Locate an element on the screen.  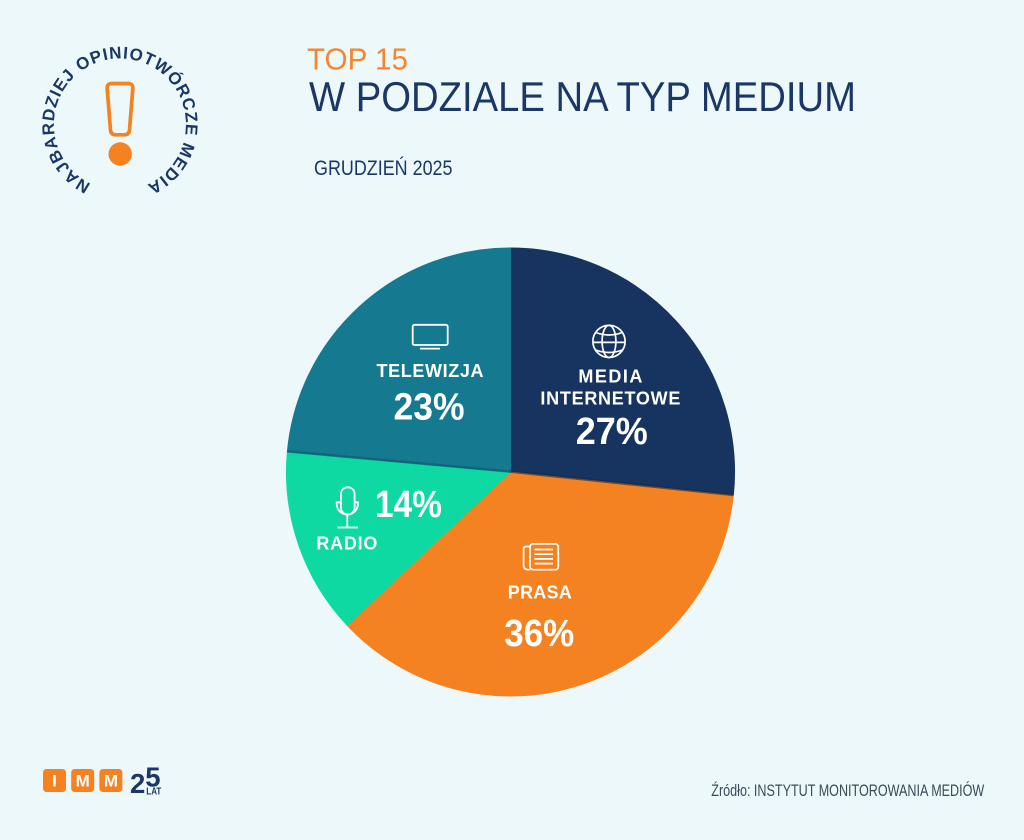
svg-text: 5 is located at coordinates (152, 776).